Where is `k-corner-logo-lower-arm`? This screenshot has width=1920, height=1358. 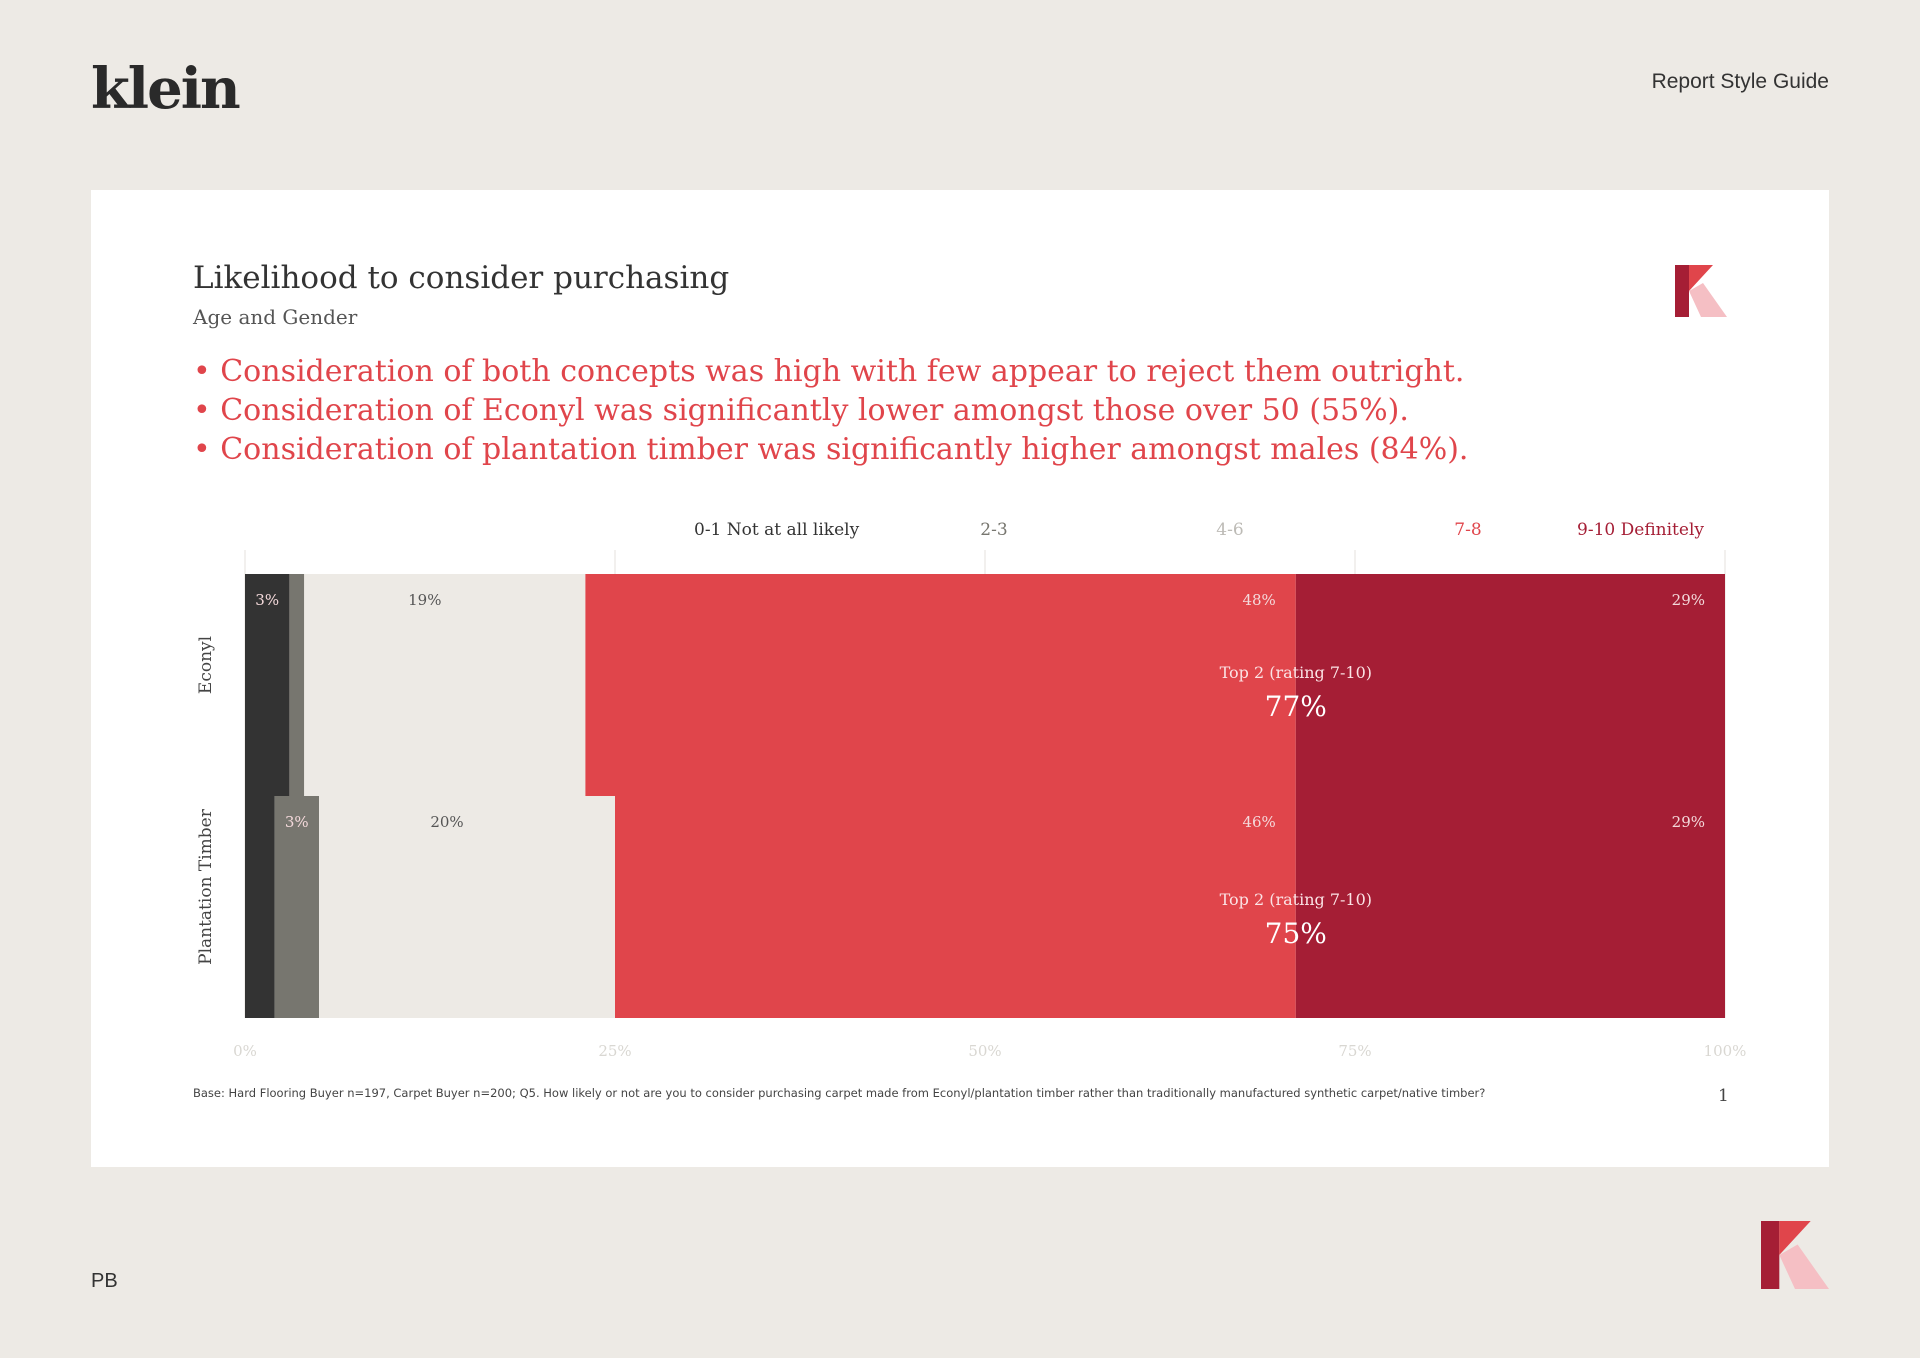 k-corner-logo-lower-arm is located at coordinates (1804, 1266).